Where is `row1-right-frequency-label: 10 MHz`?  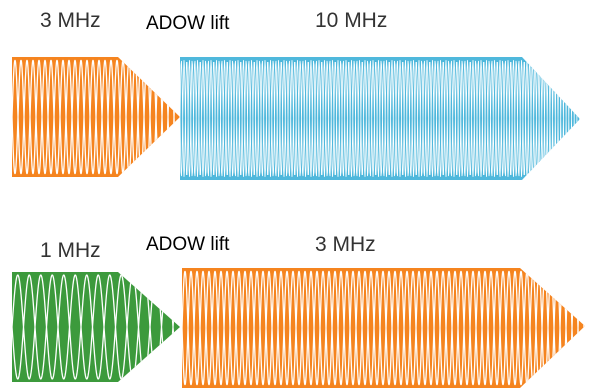 row1-right-frequency-label: 10 MHz is located at coordinates (351, 20).